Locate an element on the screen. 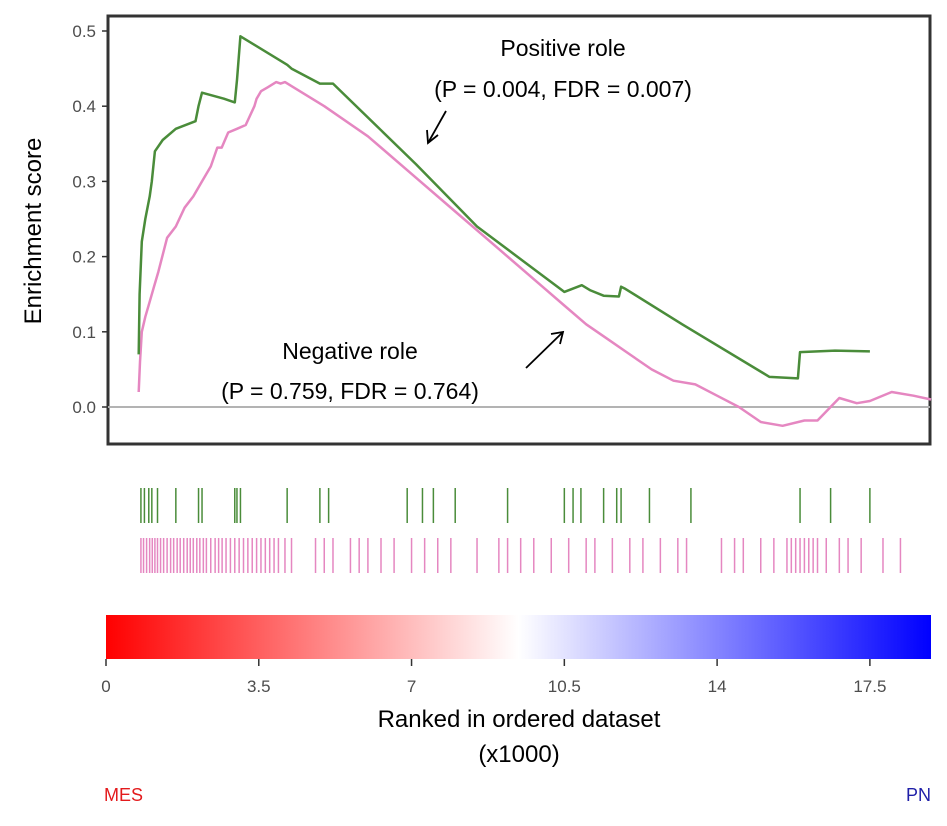 The image size is (947, 826). x-tick-label: 10.5 is located at coordinates (564, 686).